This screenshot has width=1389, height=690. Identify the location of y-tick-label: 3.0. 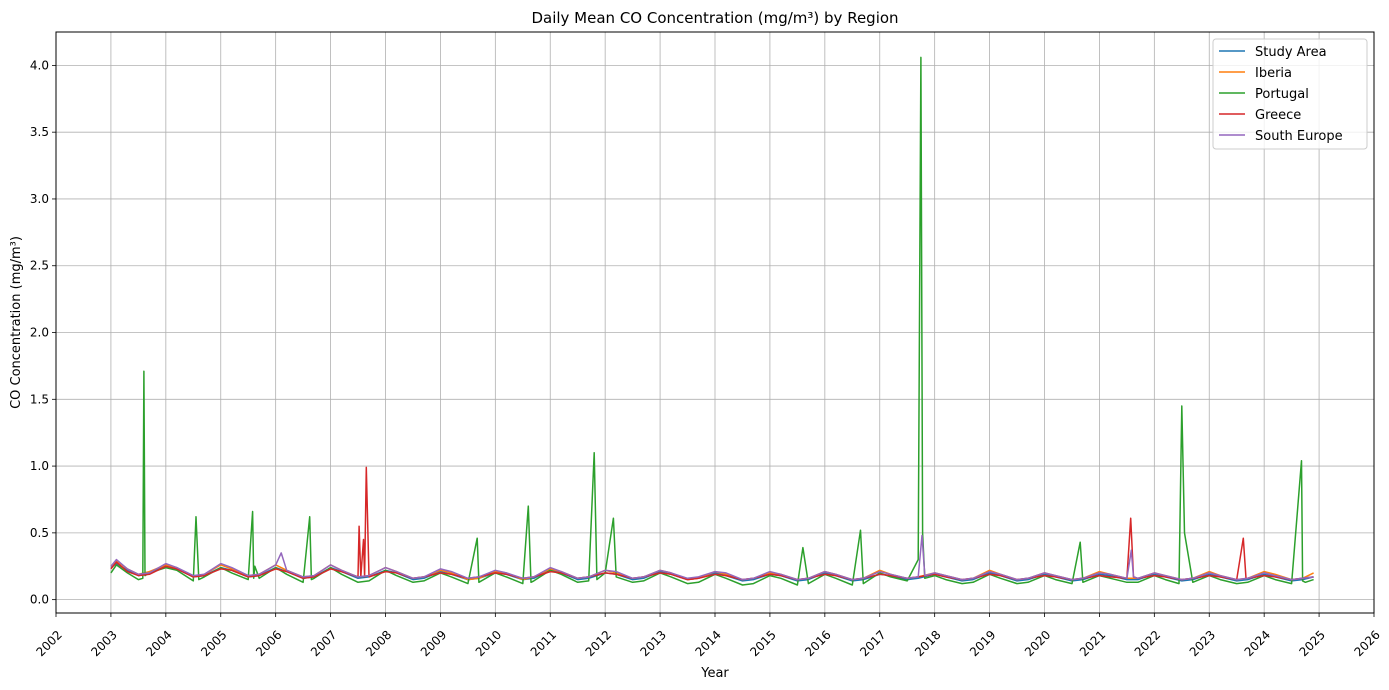
(39, 199).